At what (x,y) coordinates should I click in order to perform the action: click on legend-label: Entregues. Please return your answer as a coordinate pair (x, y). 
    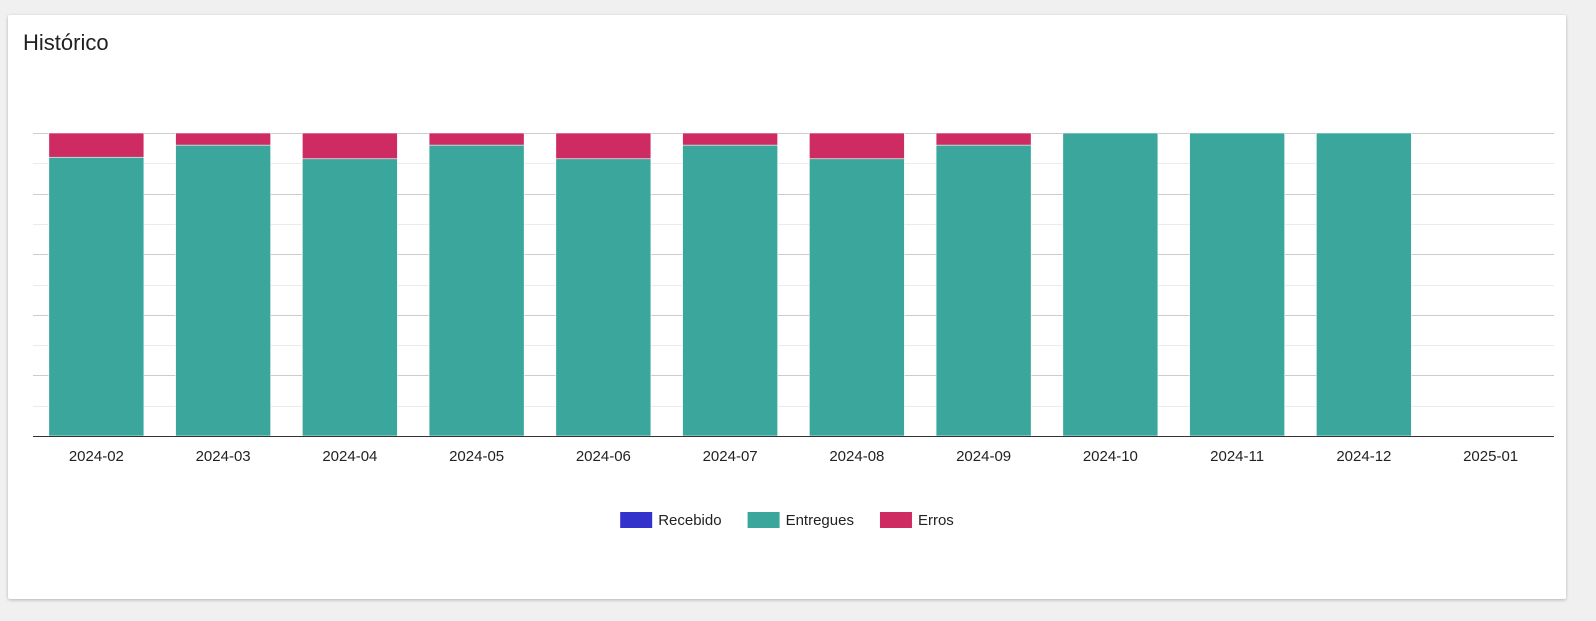
    Looking at the image, I should click on (820, 520).